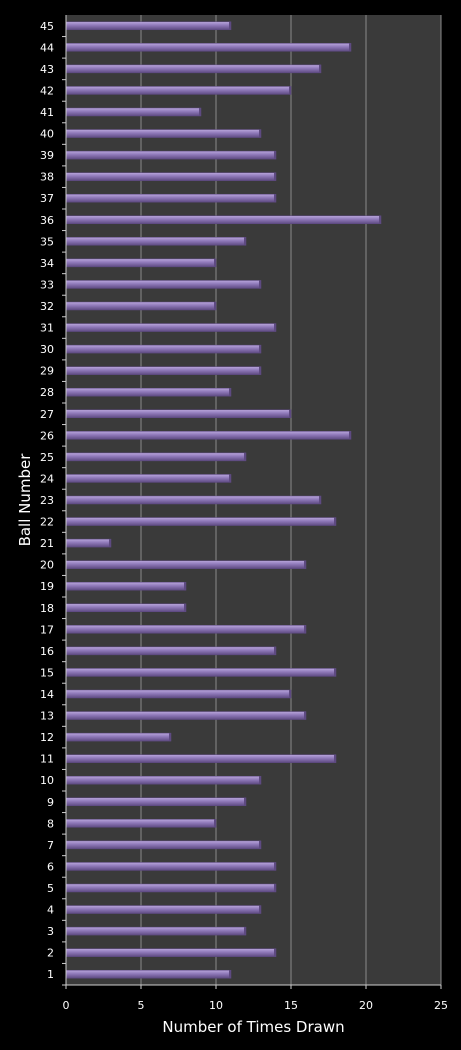  I want to click on y-tick-label: 36, so click(47, 220).